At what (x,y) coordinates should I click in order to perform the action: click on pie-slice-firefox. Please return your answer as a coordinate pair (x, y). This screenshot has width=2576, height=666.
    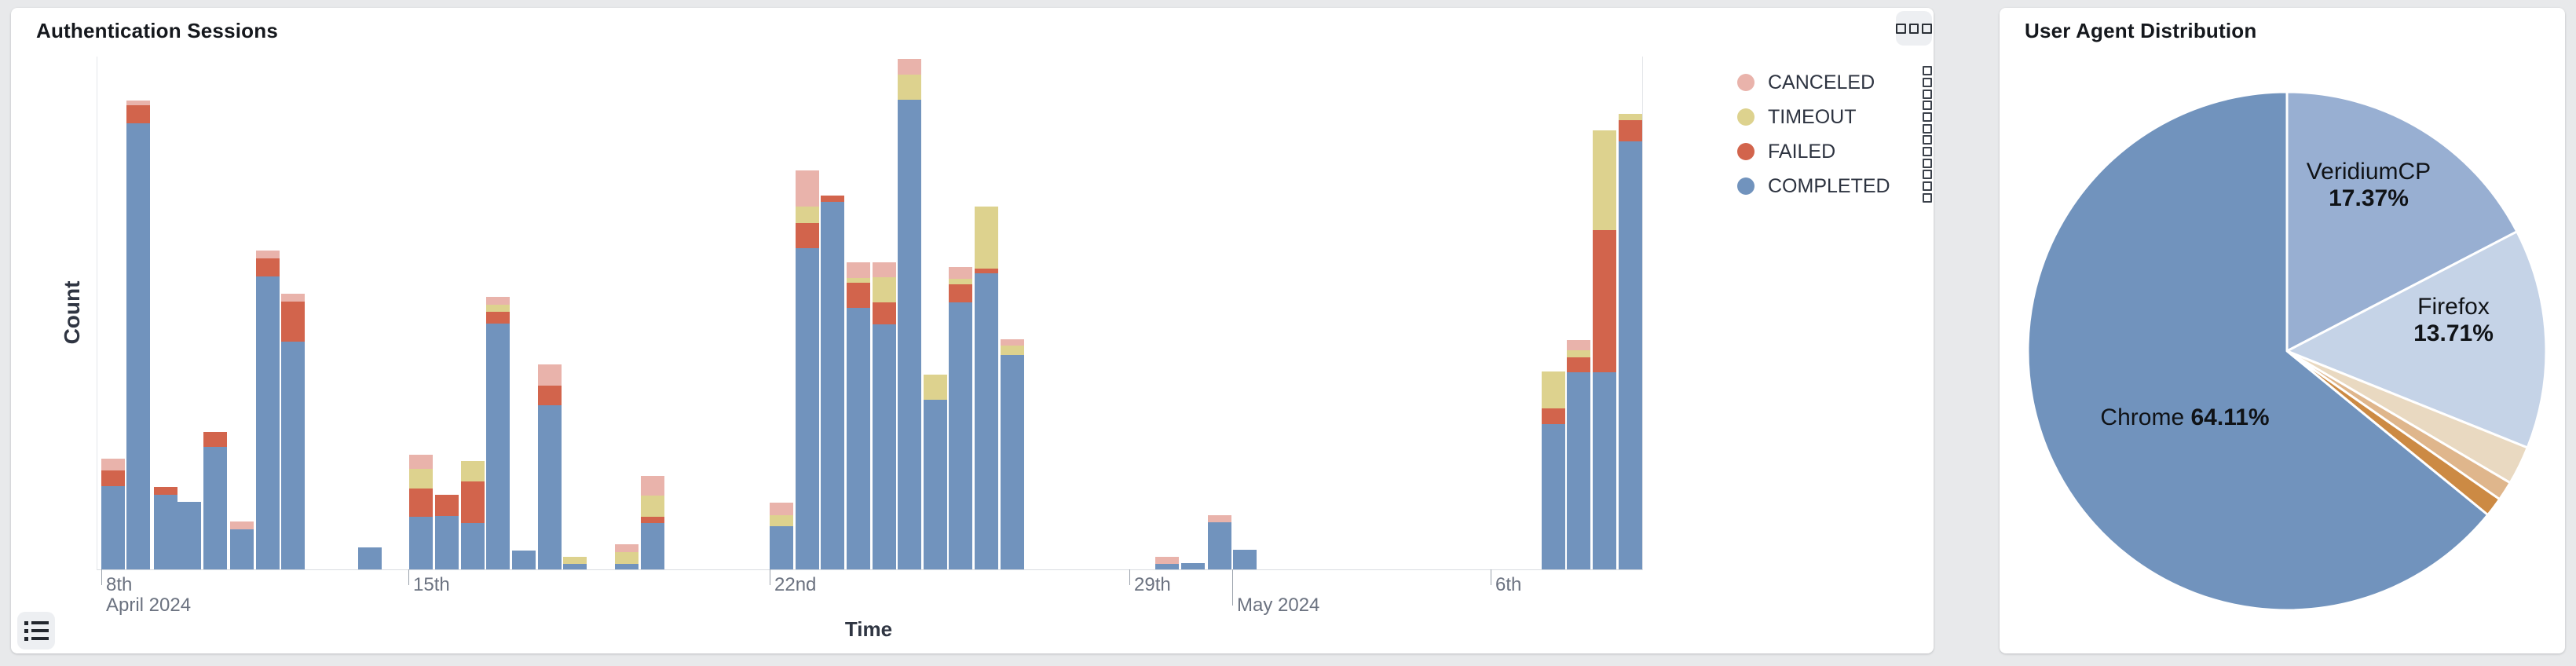
    Looking at the image, I should click on (2416, 339).